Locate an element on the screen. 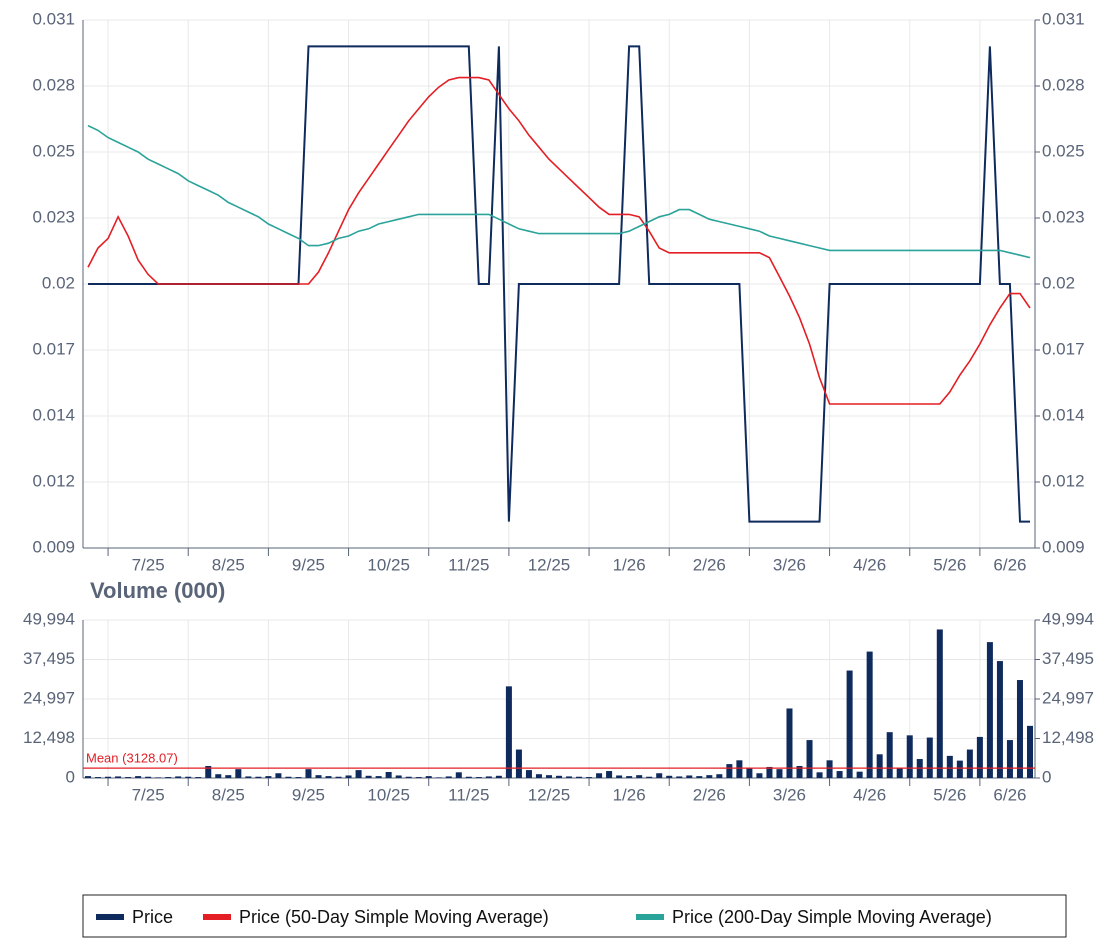  y-tick-label: 0.031 is located at coordinates (53, 18).